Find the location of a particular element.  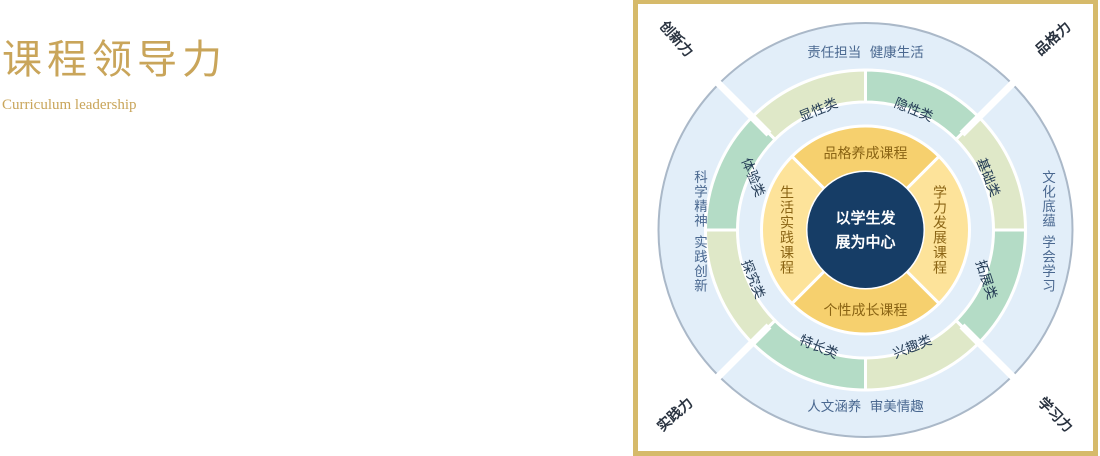

corner-top-left: 创新力 is located at coordinates (675, 38).